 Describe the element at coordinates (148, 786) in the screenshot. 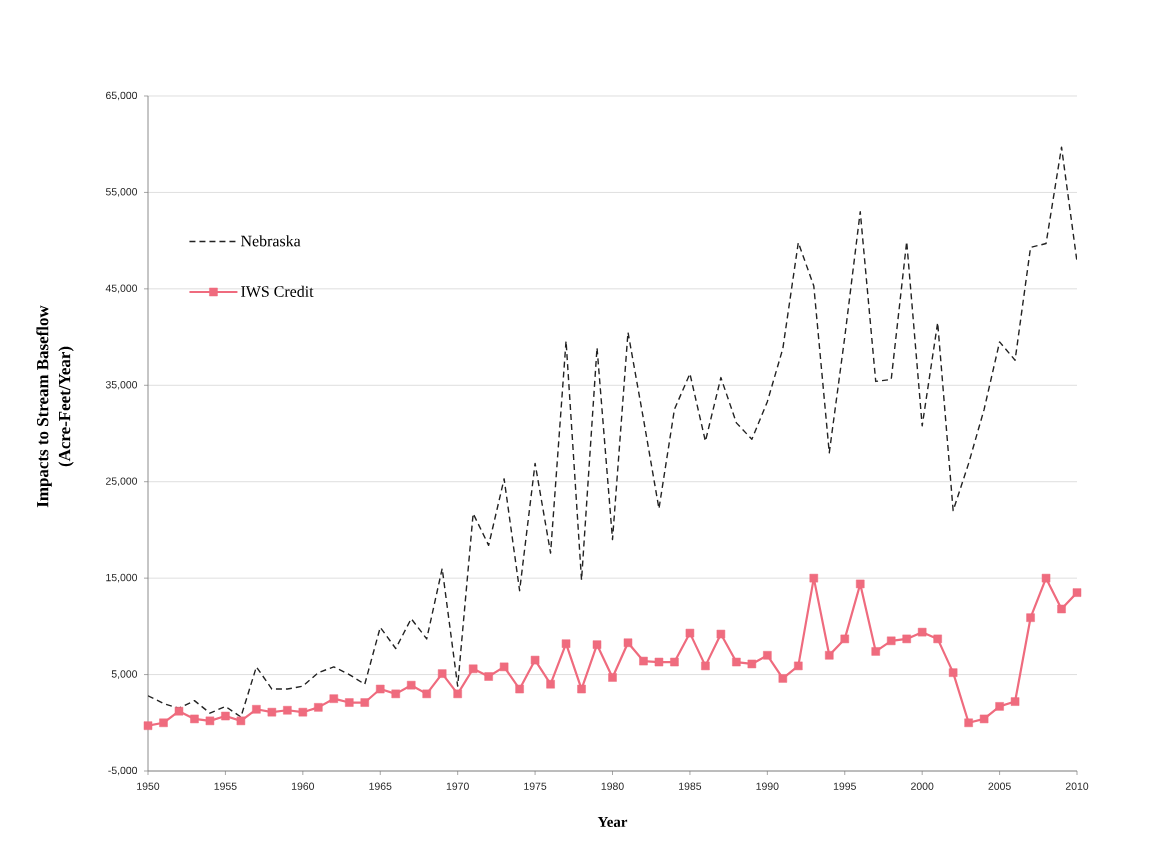

I see `x-tick-label: 1950` at that location.